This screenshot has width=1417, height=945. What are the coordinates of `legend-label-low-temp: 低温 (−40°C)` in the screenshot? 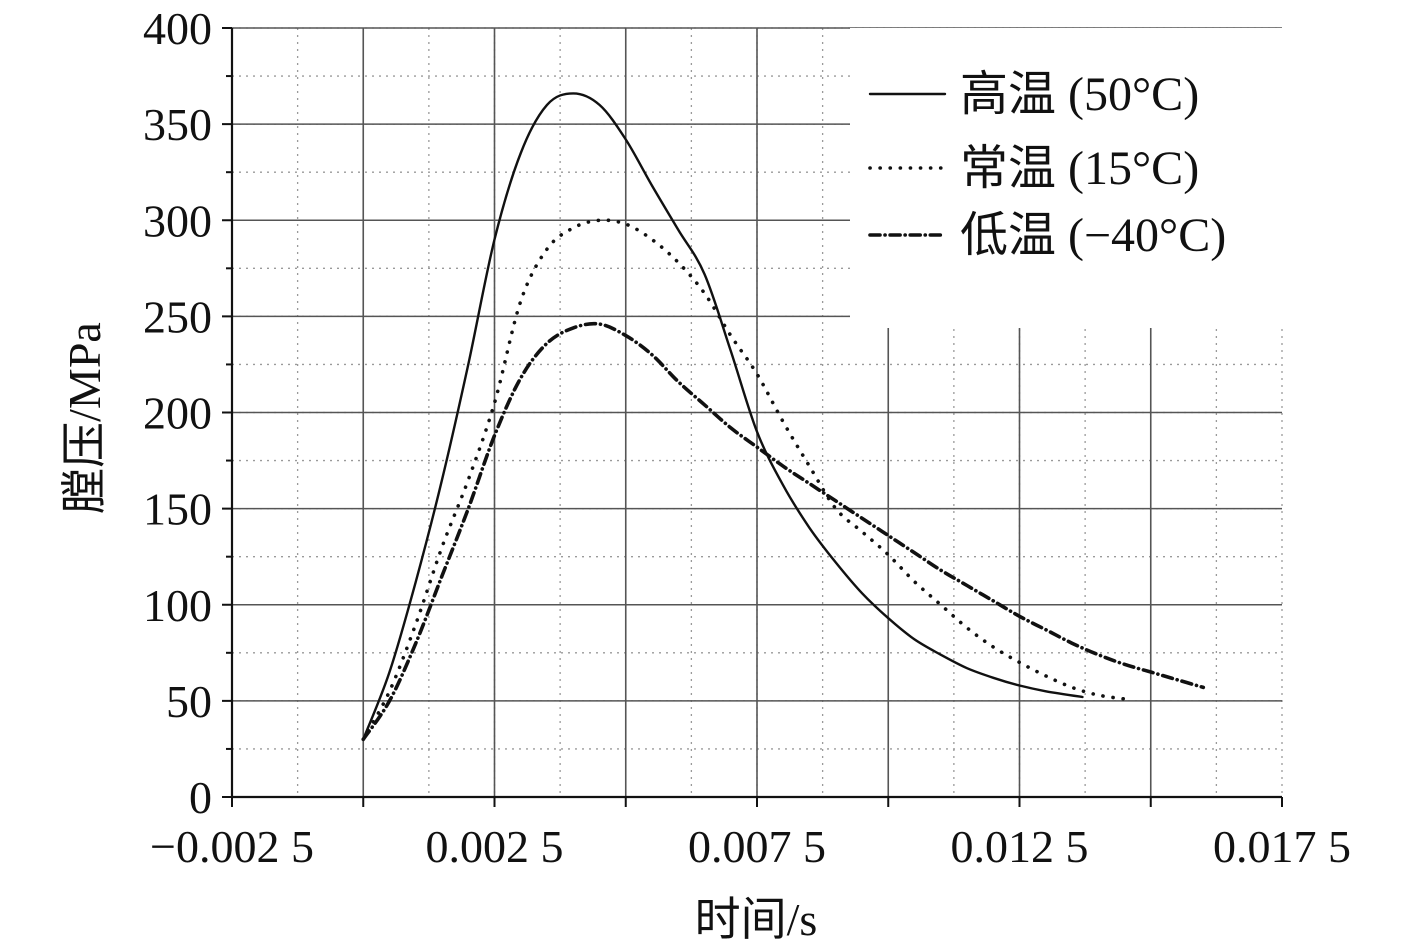 It's located at (1093, 235).